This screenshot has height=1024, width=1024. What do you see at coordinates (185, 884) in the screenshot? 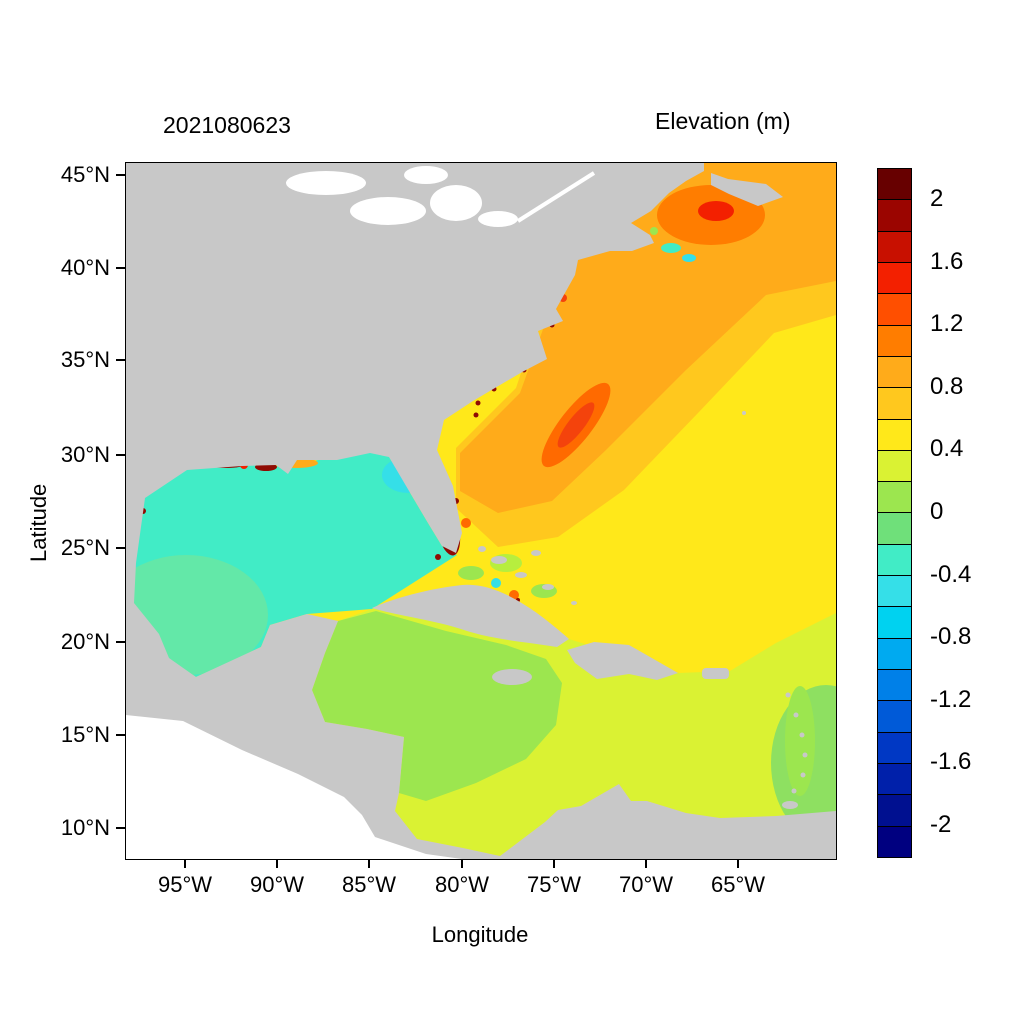
I see `x-tick-label: 95°W` at bounding box center [185, 884].